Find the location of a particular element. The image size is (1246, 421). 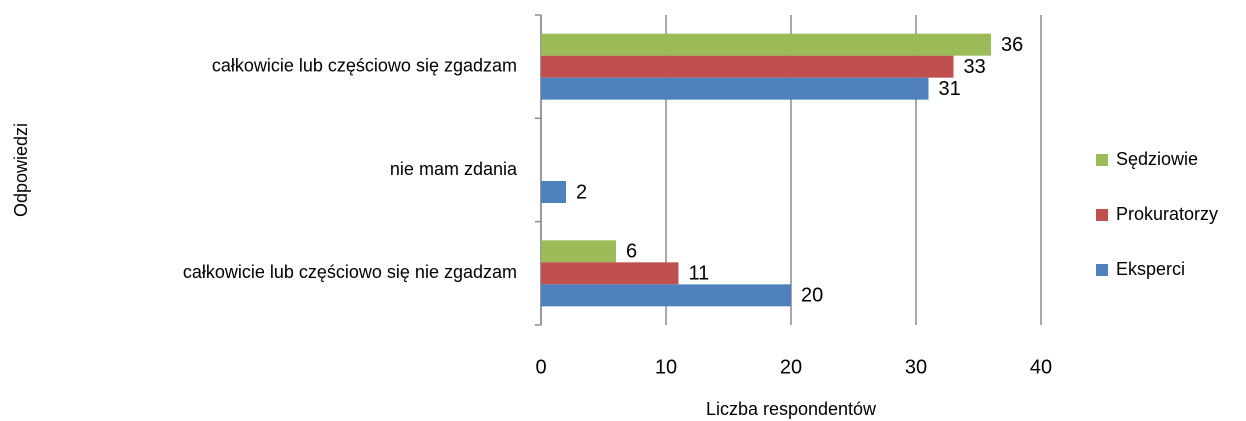

x-tick-label: 0 is located at coordinates (540, 367).